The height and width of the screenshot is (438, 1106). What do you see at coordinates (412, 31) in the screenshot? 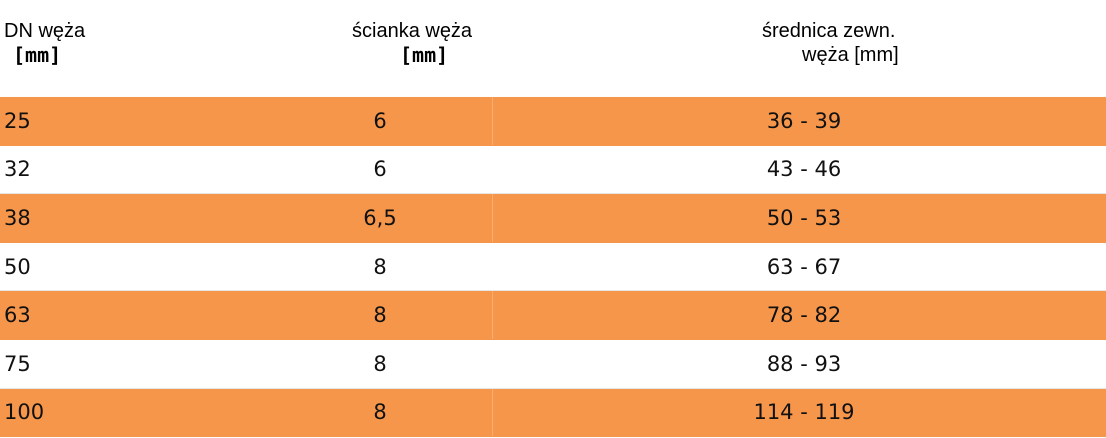
I see `header-wall-label: ścianka węża` at bounding box center [412, 31].